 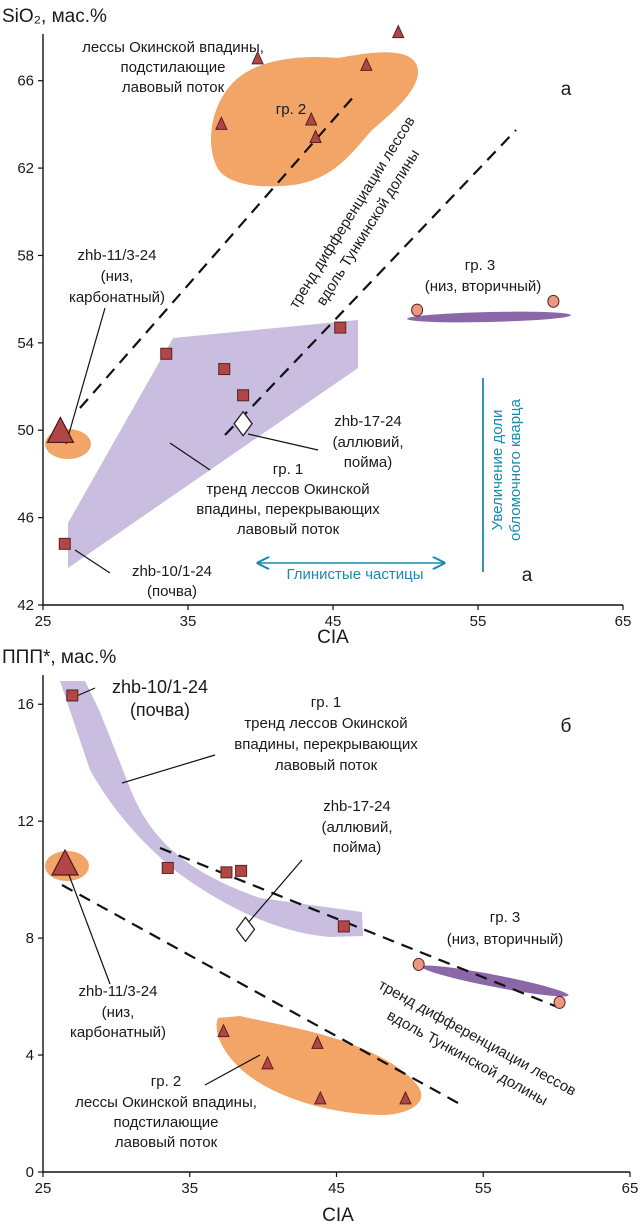 I want to click on panel-label: а, so click(x=566, y=89).